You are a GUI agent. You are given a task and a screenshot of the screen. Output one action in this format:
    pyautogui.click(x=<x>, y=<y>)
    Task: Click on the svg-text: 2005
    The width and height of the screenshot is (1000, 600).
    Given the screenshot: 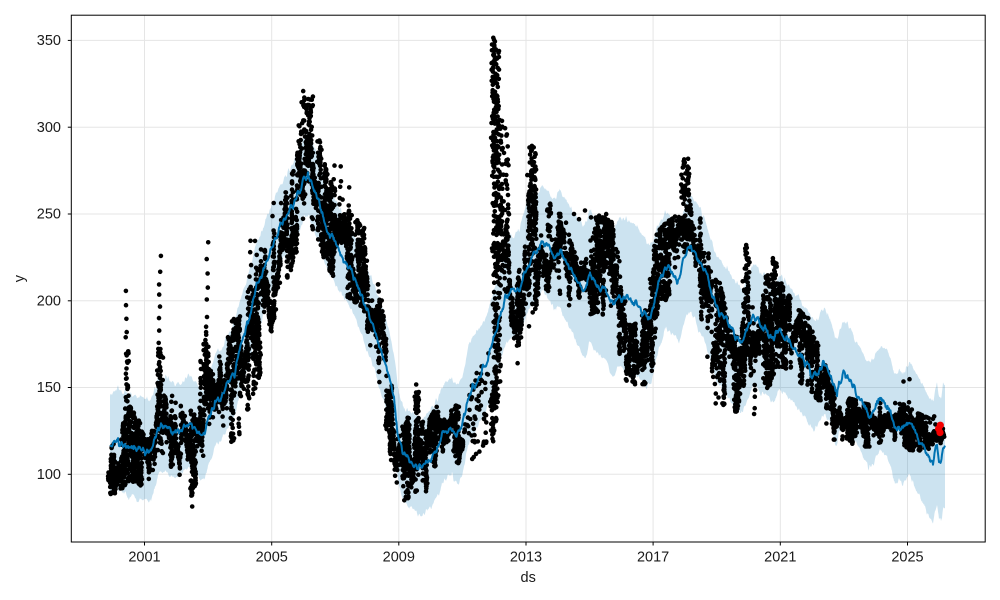 What is the action you would take?
    pyautogui.click(x=272, y=557)
    